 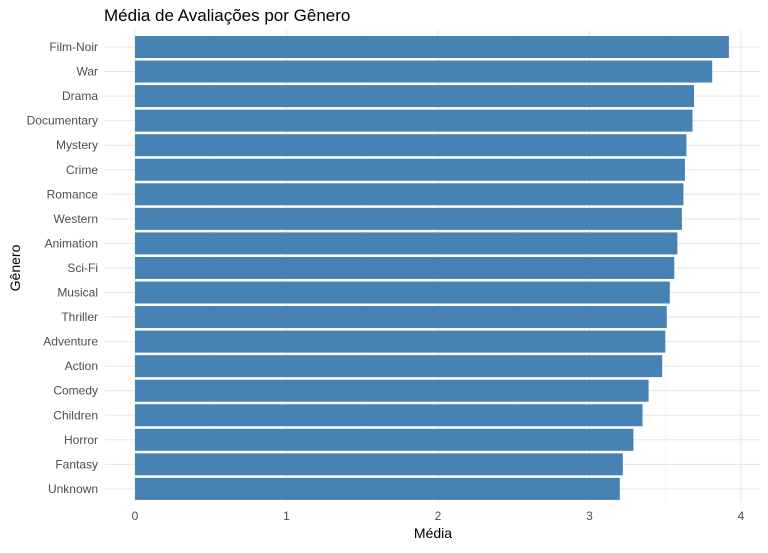 I want to click on bar-musical, so click(x=402, y=292).